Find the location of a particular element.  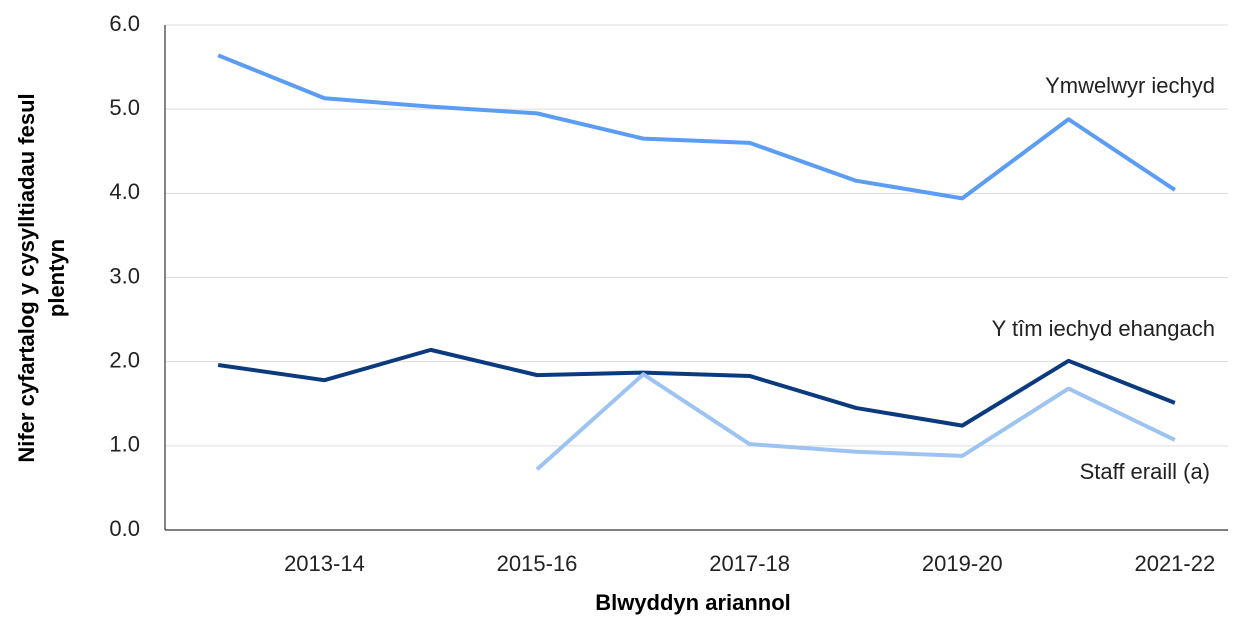

y-tick-label: 0.0 is located at coordinates (124, 528).